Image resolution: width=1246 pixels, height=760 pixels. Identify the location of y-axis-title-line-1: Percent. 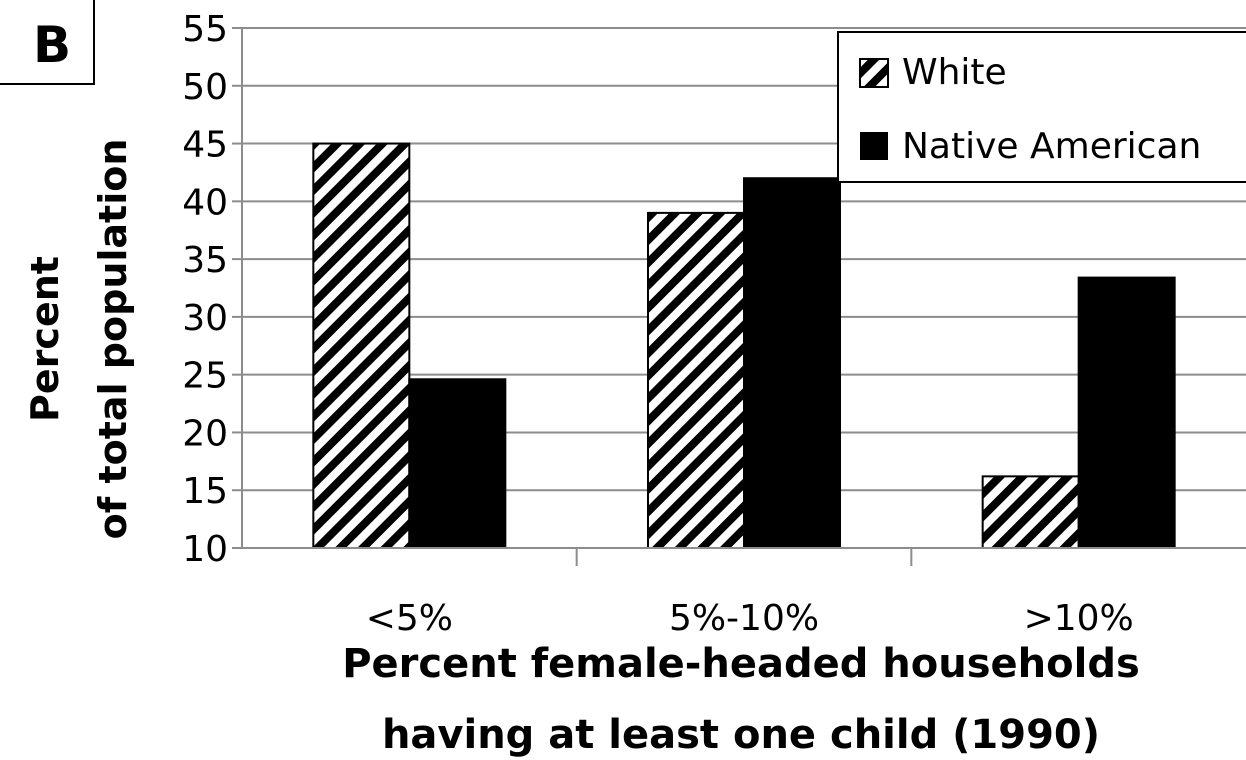
(45, 339).